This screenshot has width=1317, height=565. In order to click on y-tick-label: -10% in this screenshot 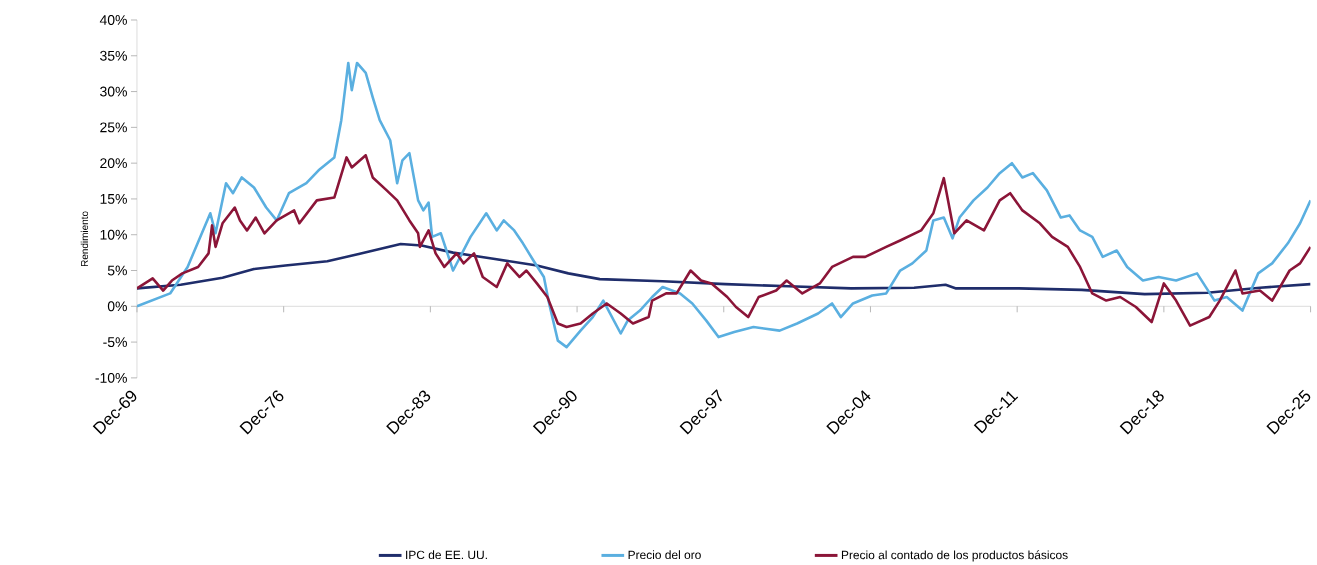, I will do `click(111, 378)`.